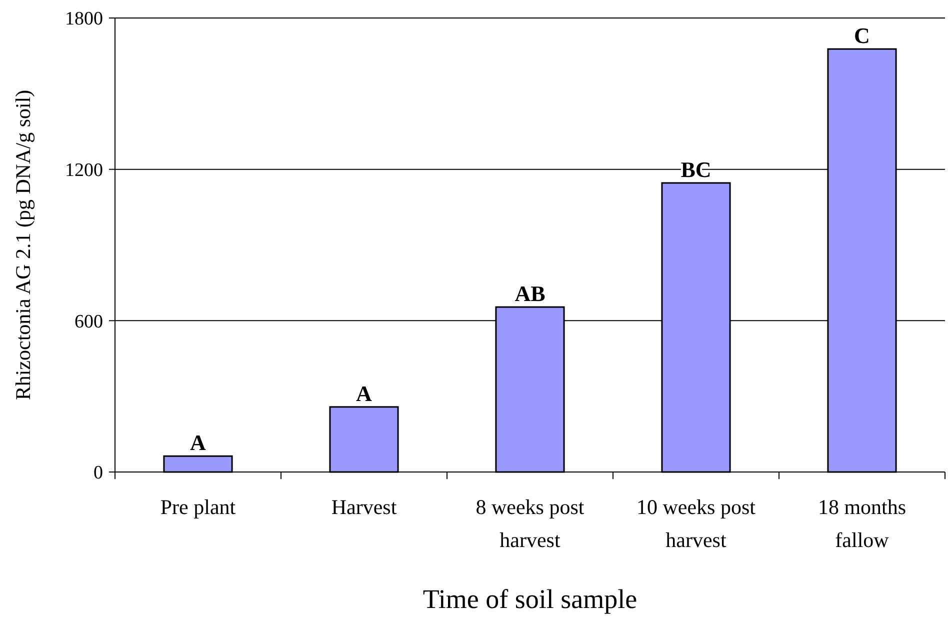 The image size is (948, 617). What do you see at coordinates (862, 523) in the screenshot?
I see `x-tick-label: 18 months fallow` at bounding box center [862, 523].